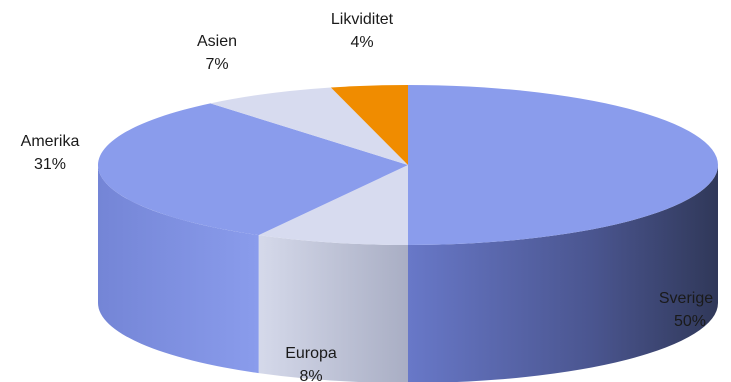  I want to click on slice-pct-asien: 7%, so click(216, 64).